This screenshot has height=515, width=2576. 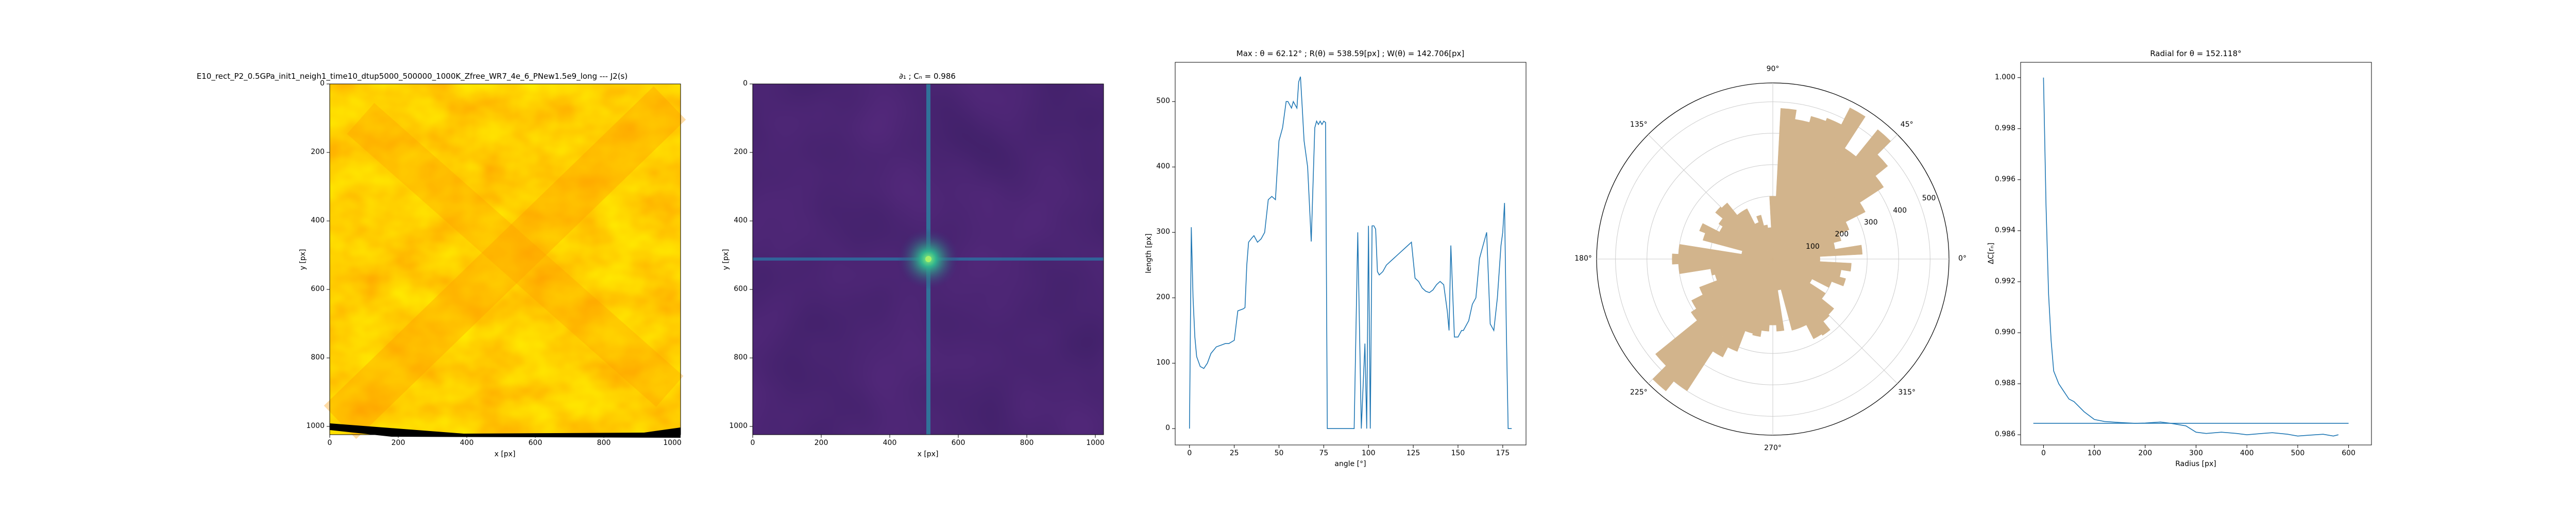 What do you see at coordinates (1639, 124) in the screenshot?
I see `polar-angle-label: 135°` at bounding box center [1639, 124].